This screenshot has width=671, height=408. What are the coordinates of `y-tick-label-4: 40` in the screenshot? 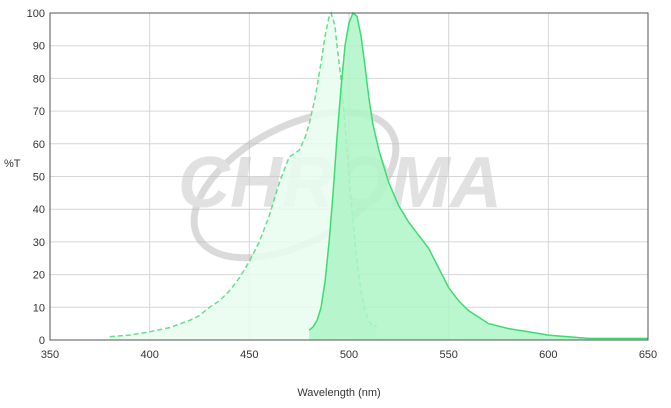 It's located at (39, 210).